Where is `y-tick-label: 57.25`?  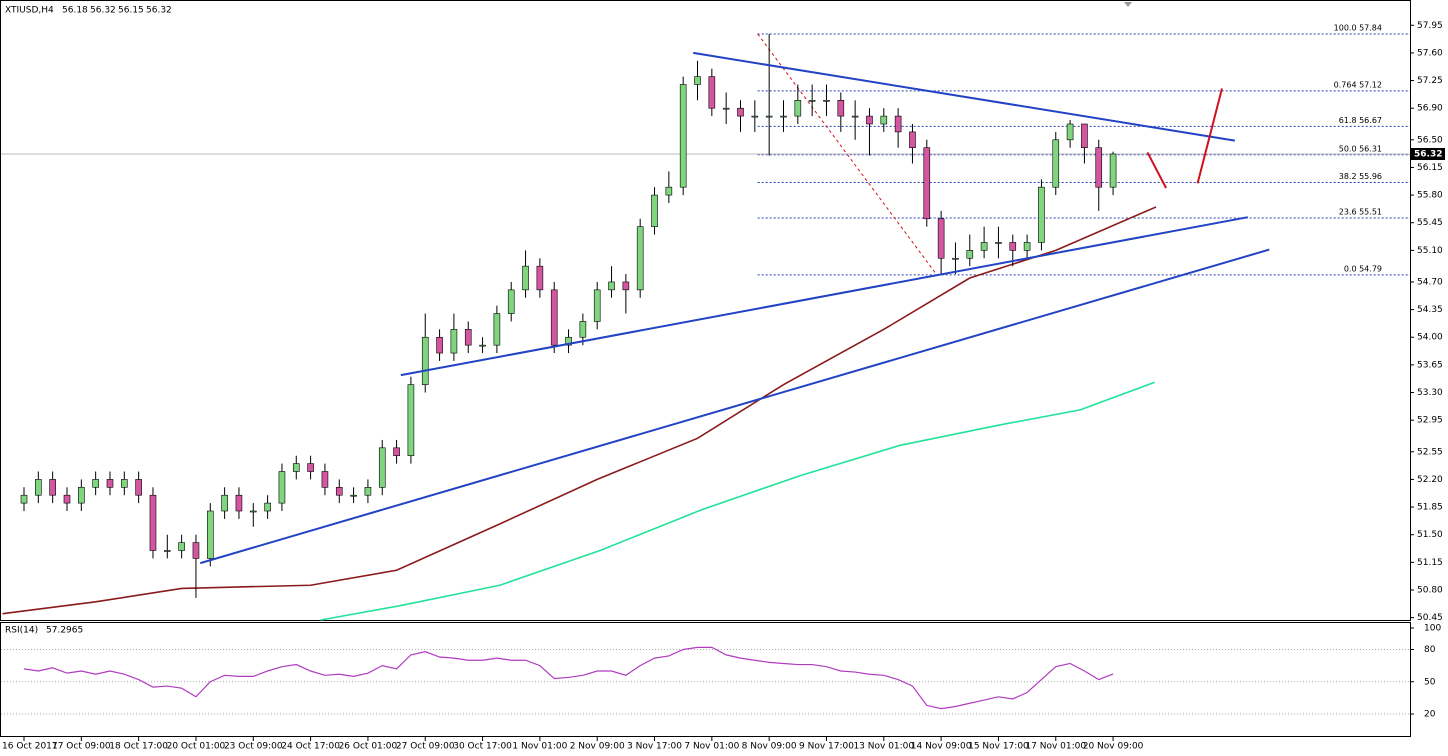 y-tick-label: 57.25 is located at coordinates (1430, 81).